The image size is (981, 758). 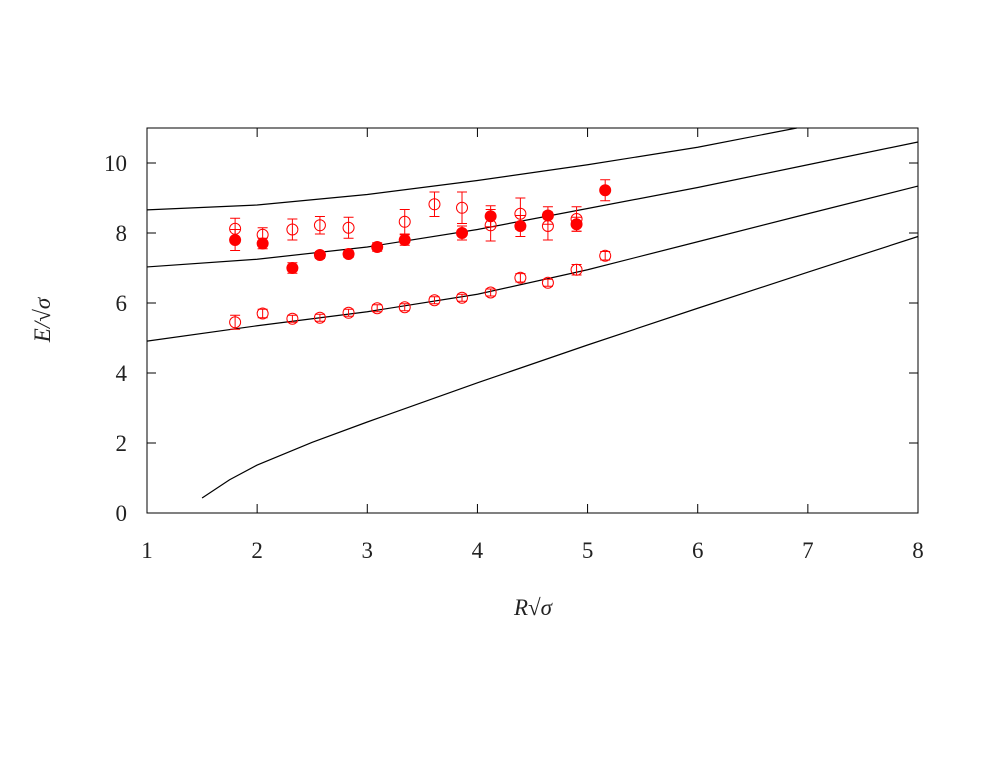 I want to click on y-axis-label: E/√σ, so click(x=42, y=319).